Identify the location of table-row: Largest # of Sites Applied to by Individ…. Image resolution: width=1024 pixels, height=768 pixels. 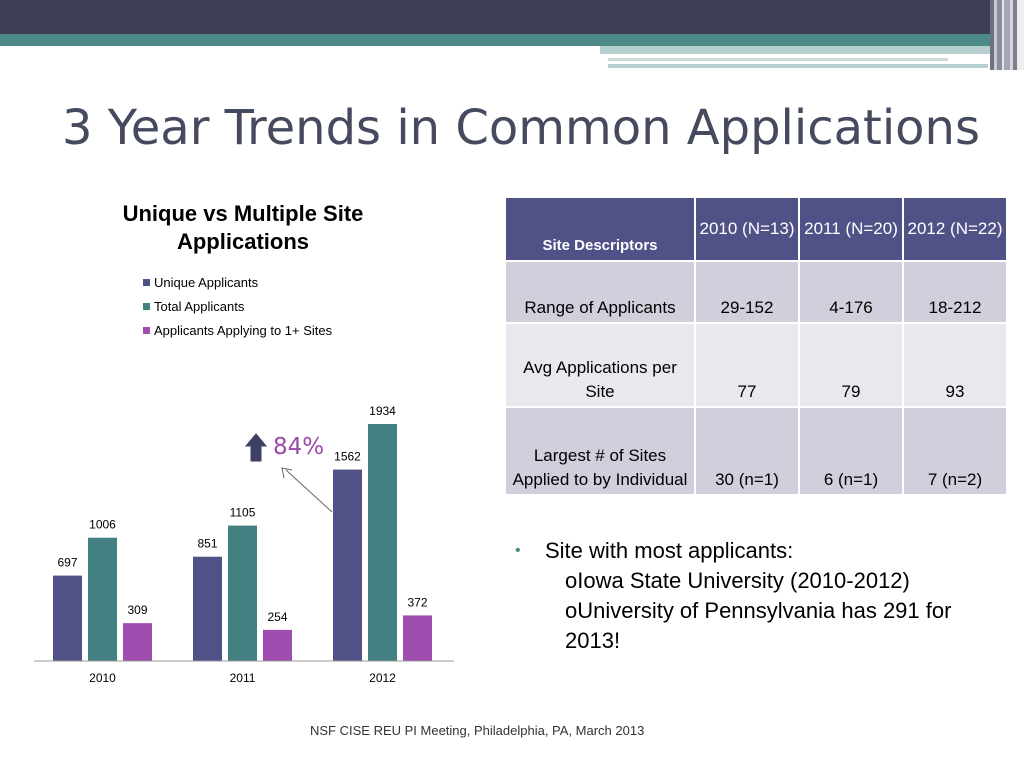
(756, 451).